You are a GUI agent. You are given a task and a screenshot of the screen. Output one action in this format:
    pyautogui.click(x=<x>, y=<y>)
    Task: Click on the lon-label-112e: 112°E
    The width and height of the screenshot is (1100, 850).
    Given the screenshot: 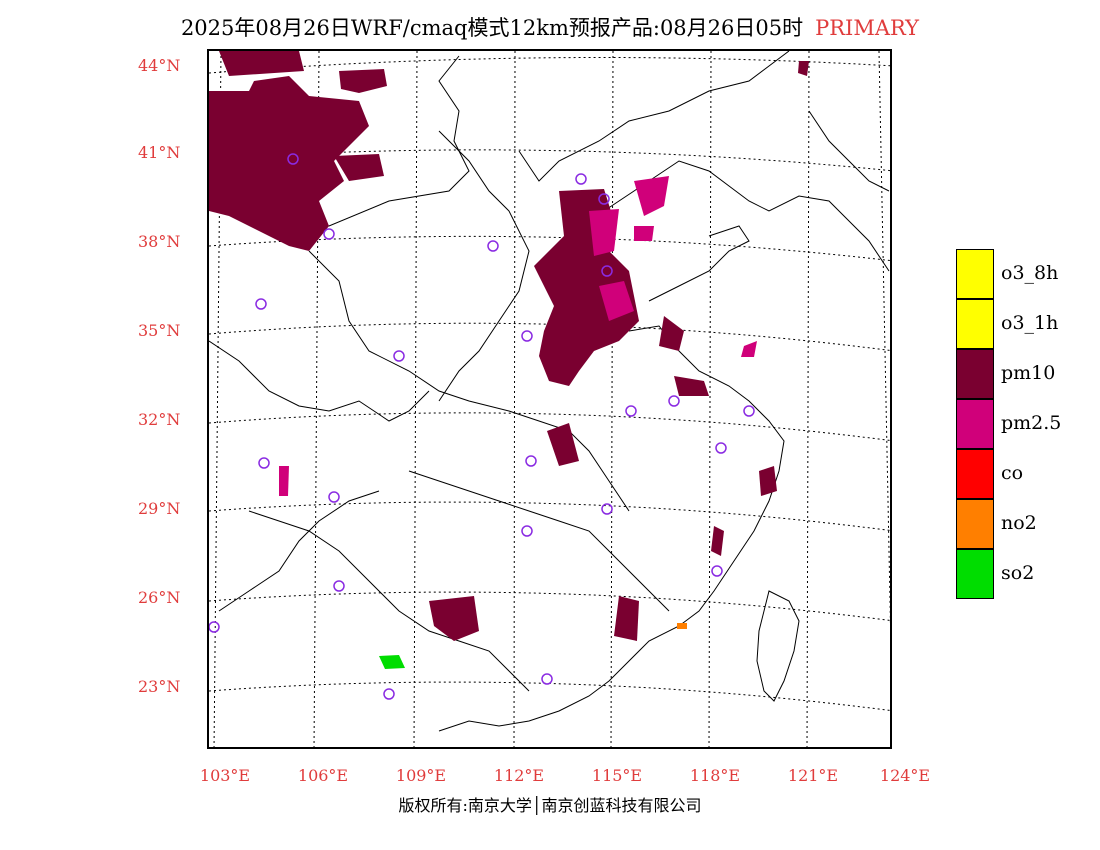 What is the action you would take?
    pyautogui.click(x=519, y=775)
    